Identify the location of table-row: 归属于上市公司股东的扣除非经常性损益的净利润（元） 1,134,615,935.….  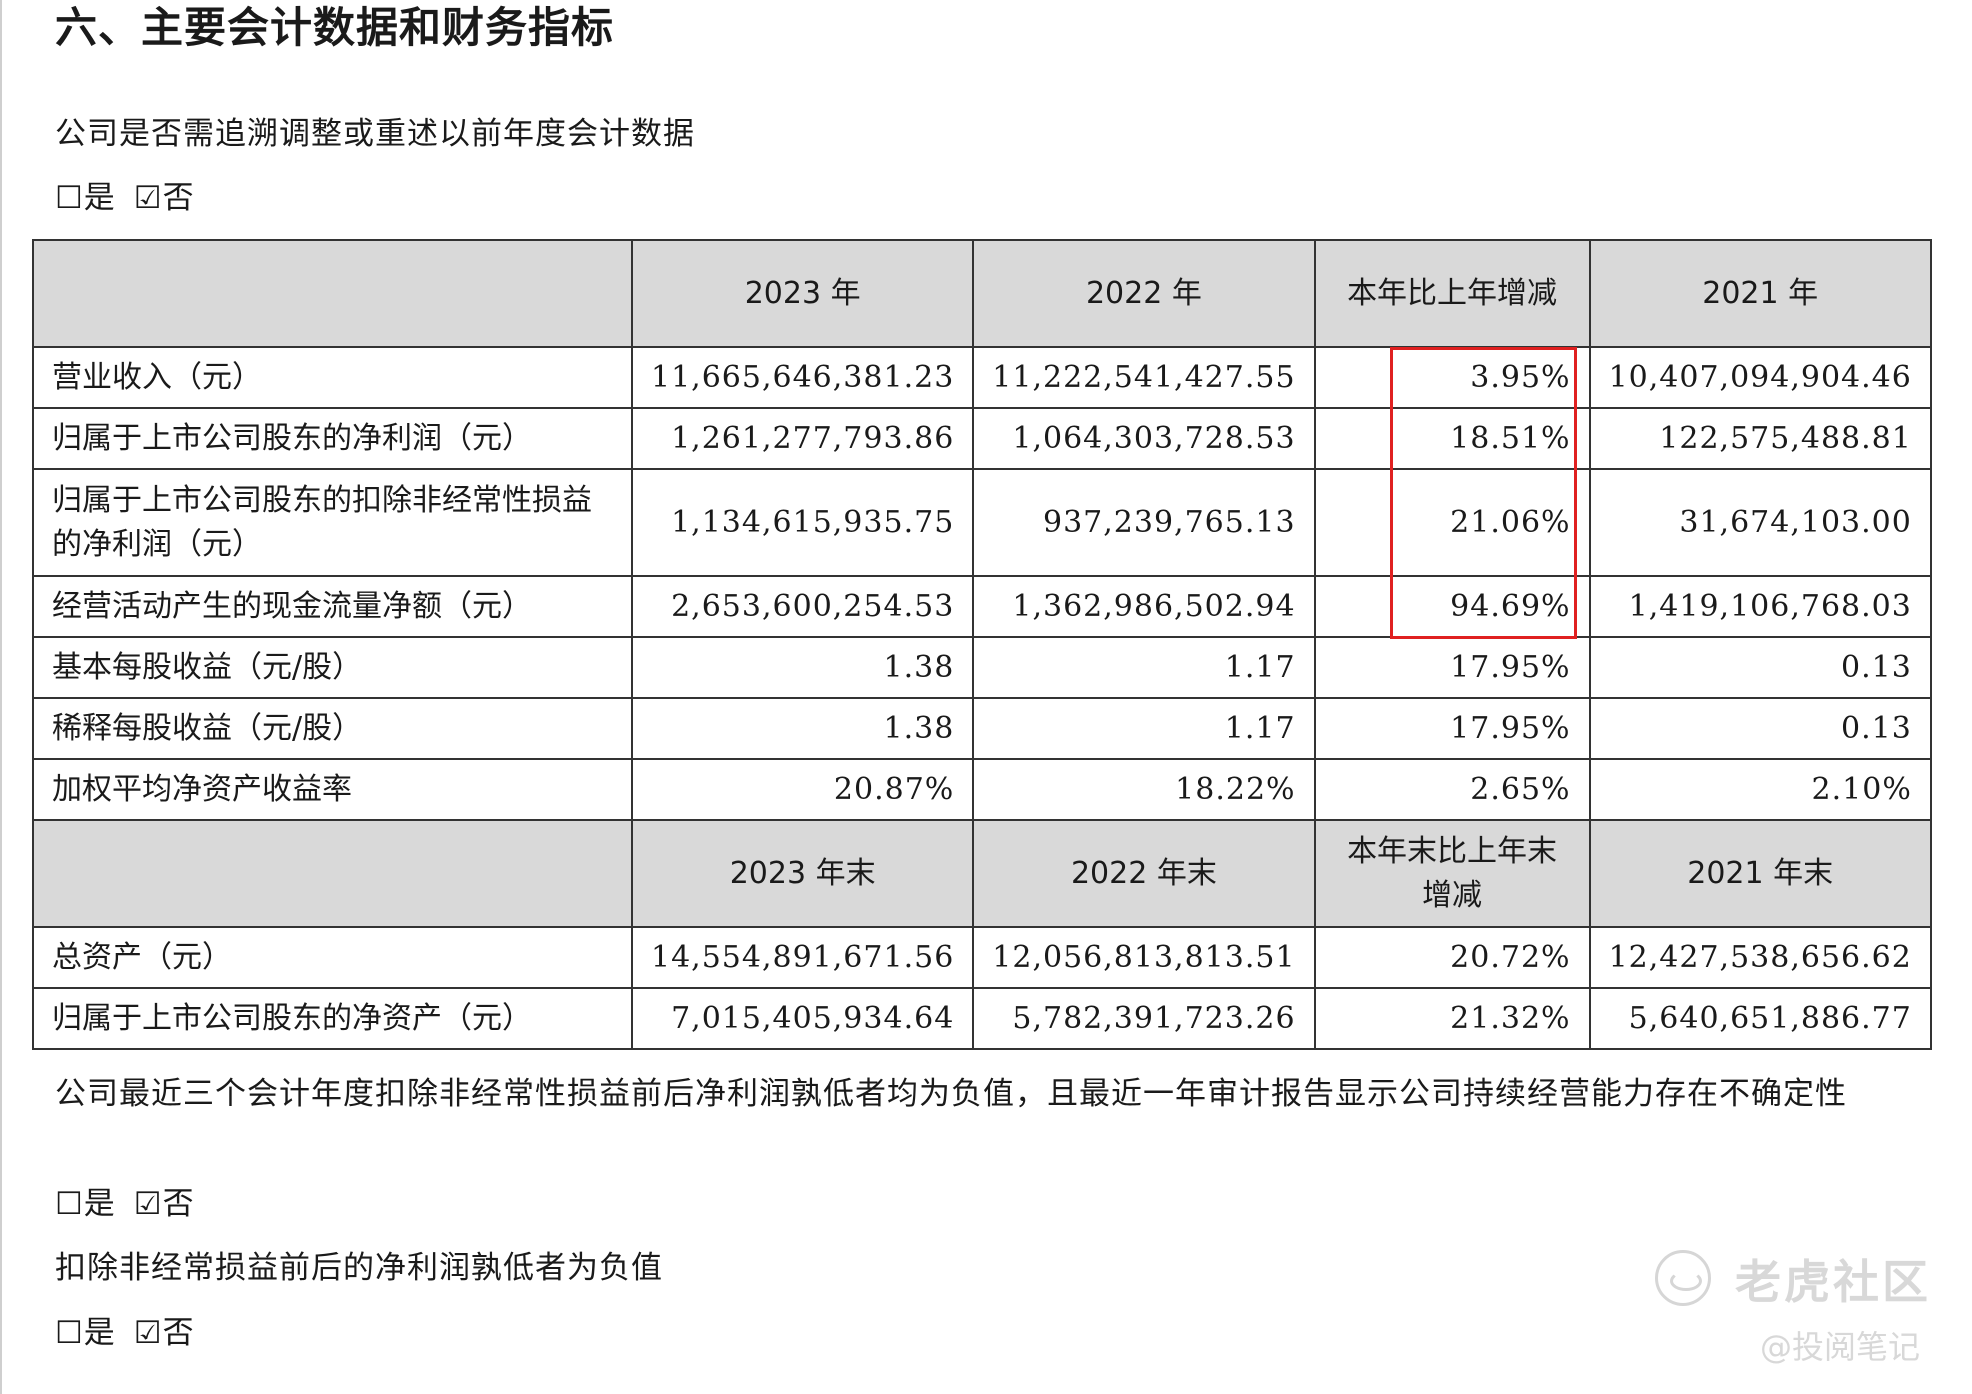
(982, 522).